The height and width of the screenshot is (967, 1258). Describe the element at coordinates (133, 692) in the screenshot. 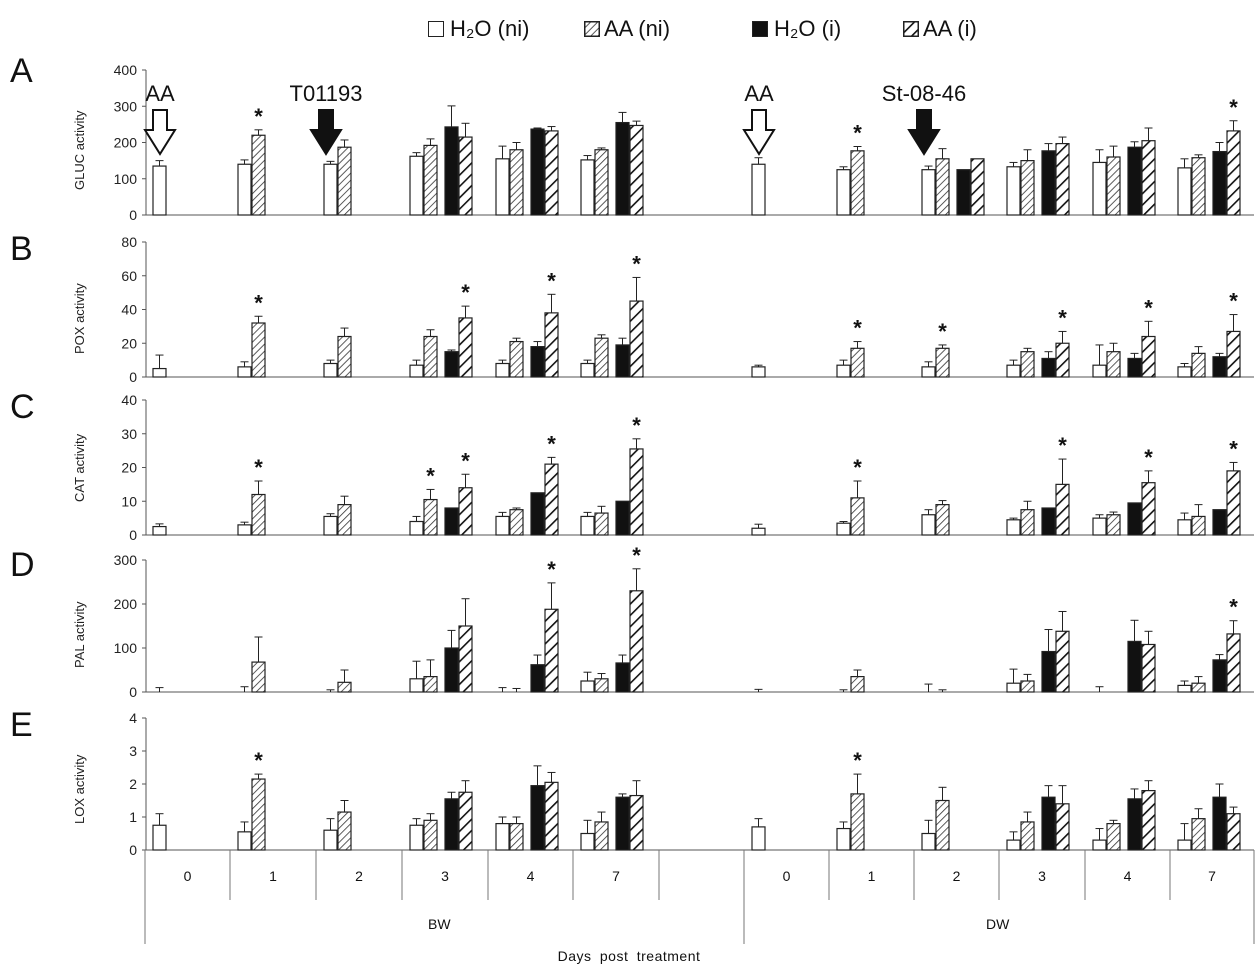

I see `y-tick-label-d: 0` at that location.